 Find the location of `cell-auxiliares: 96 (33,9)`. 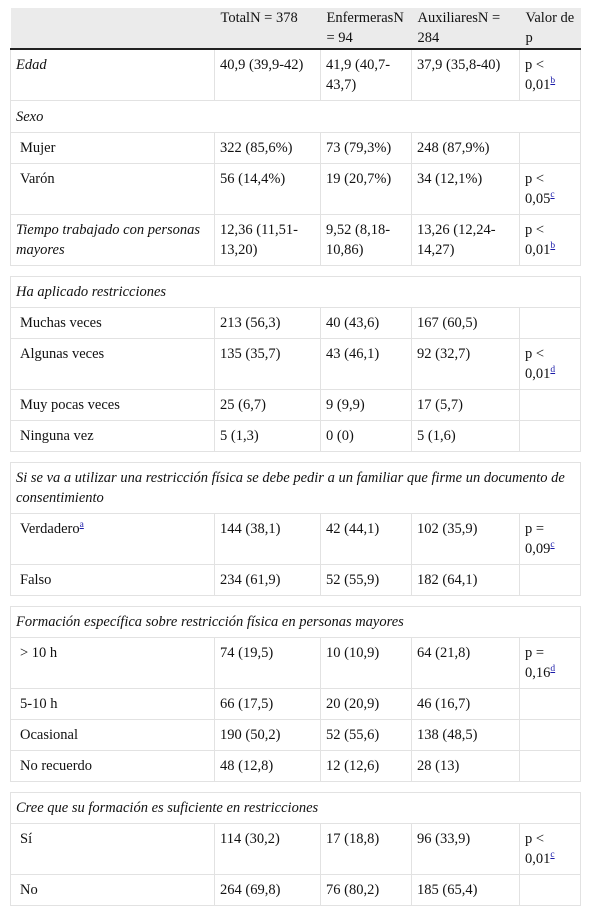

cell-auxiliares: 96 (33,9) is located at coordinates (465, 849).